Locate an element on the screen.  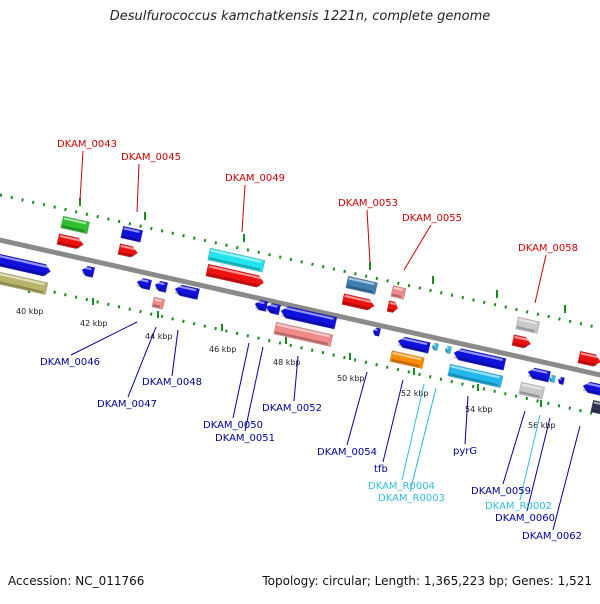
gene-label: DKAM_R0004 is located at coordinates (401, 486).